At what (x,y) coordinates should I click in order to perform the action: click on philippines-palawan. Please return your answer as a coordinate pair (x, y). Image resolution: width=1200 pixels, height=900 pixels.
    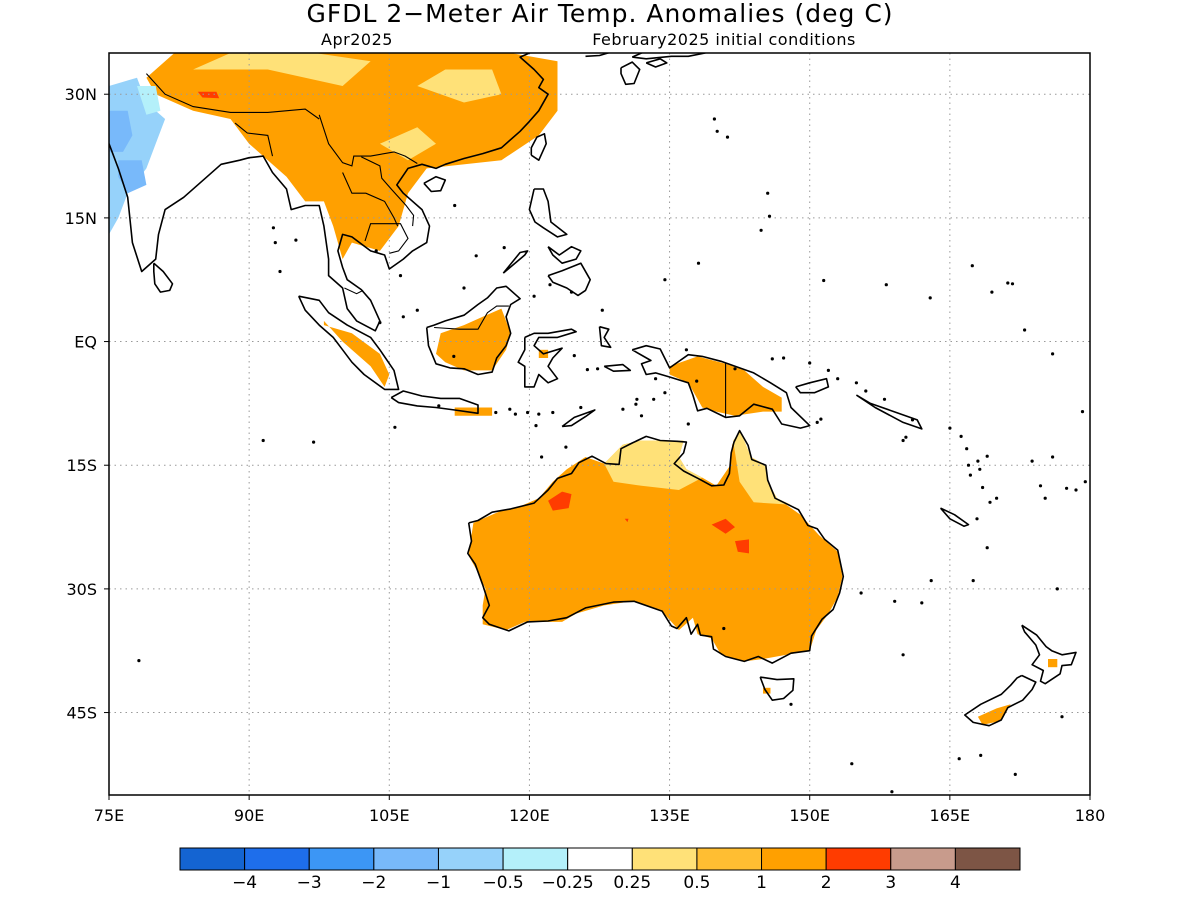
    Looking at the image, I should click on (515, 262).